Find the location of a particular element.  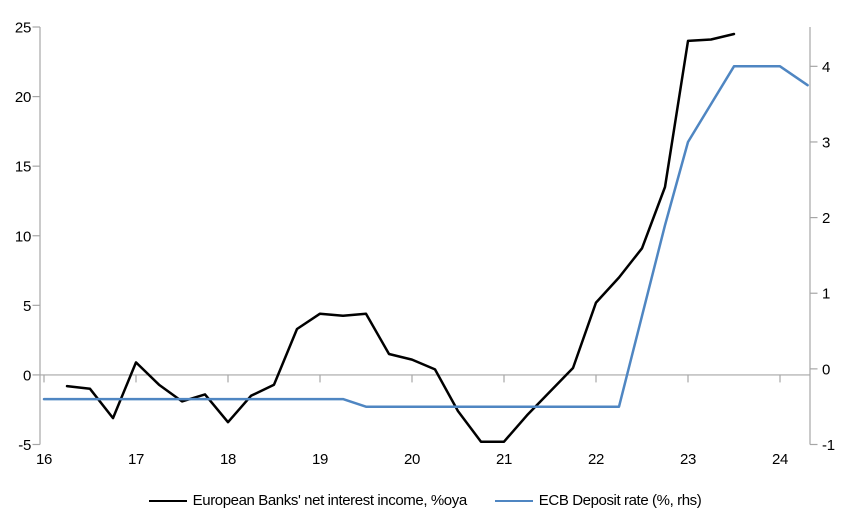

right-axis-tick-label: 3 is located at coordinates (826, 142).